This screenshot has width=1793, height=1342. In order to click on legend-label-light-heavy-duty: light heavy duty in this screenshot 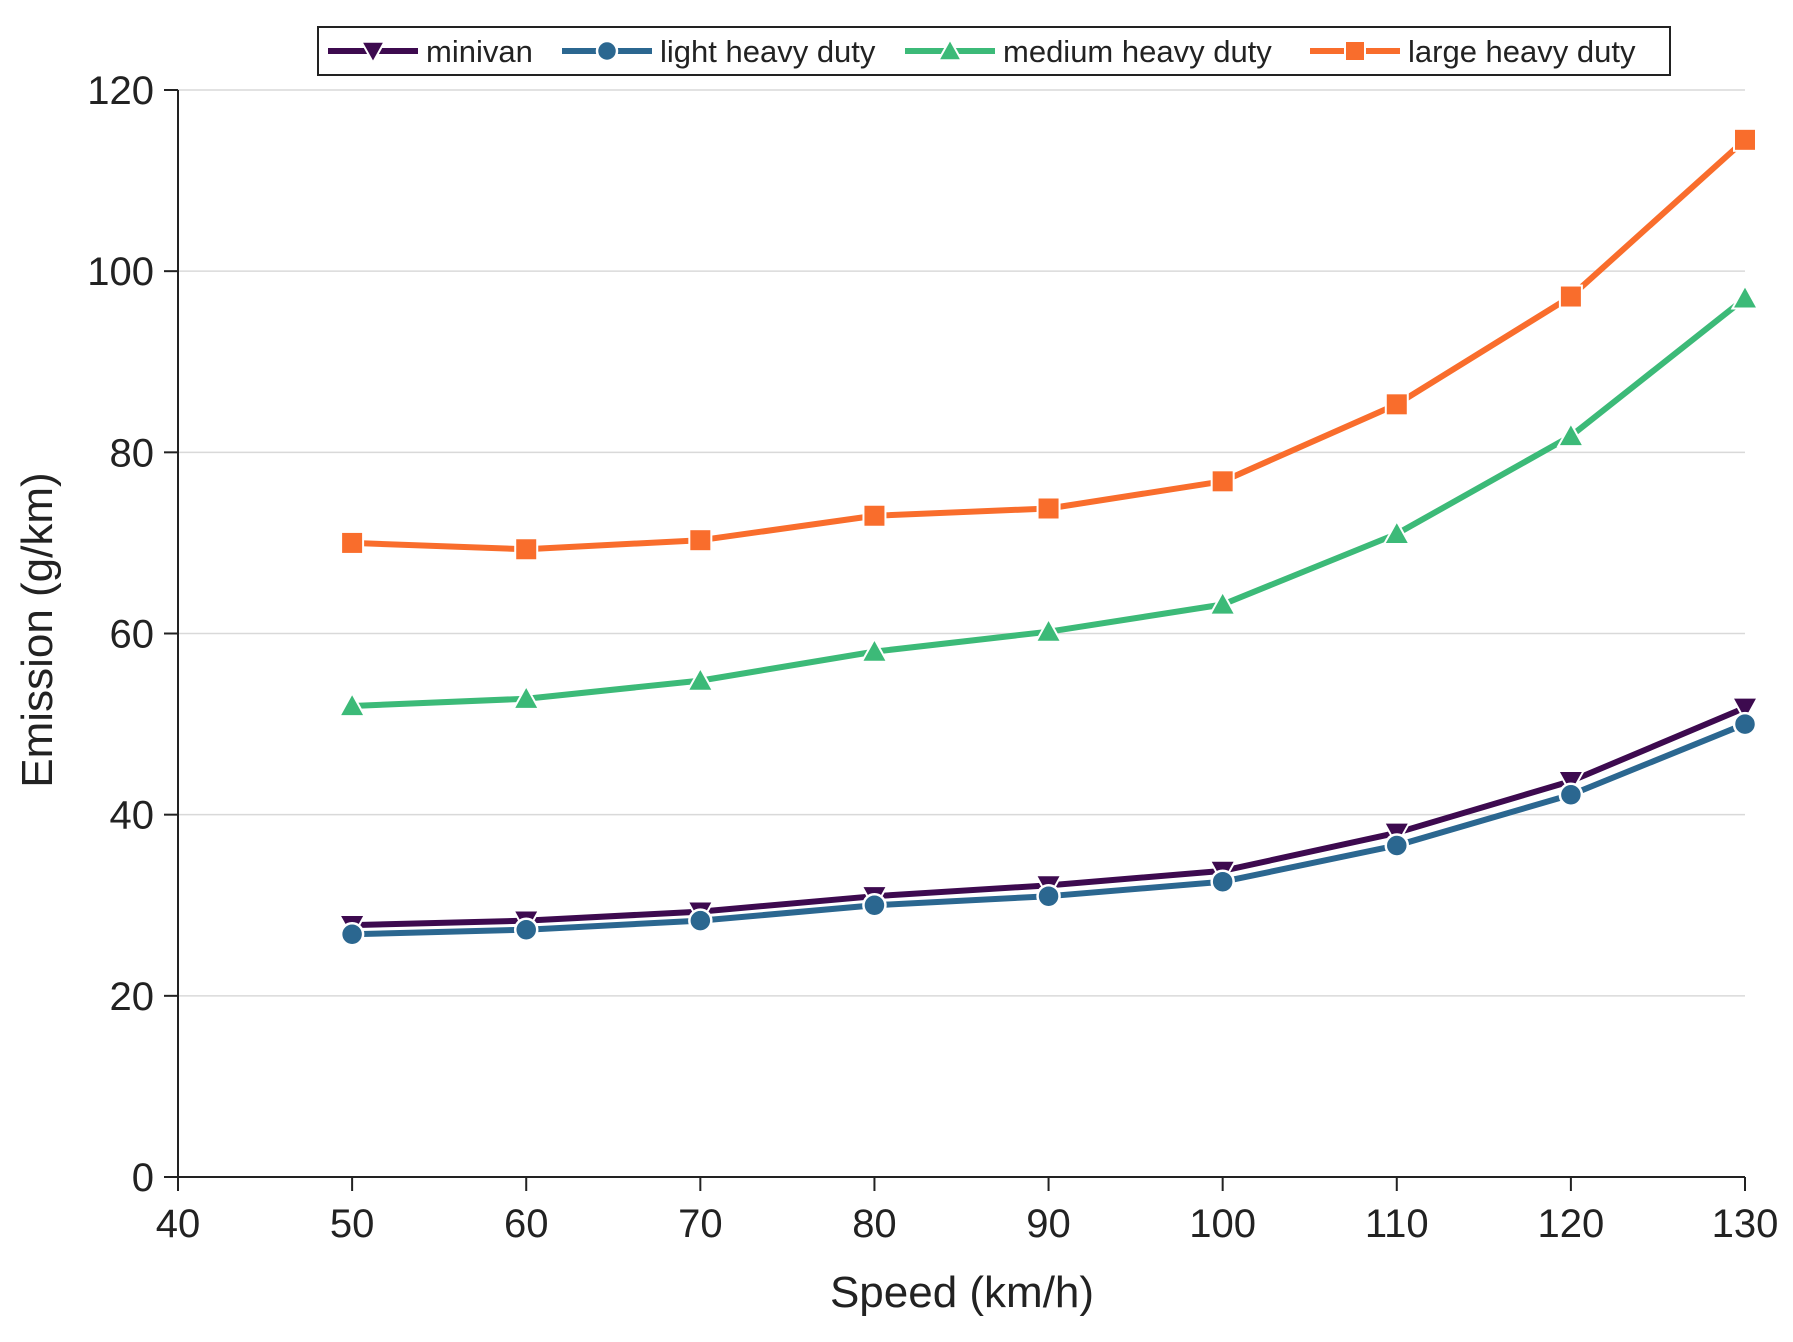, I will do `click(768, 51)`.